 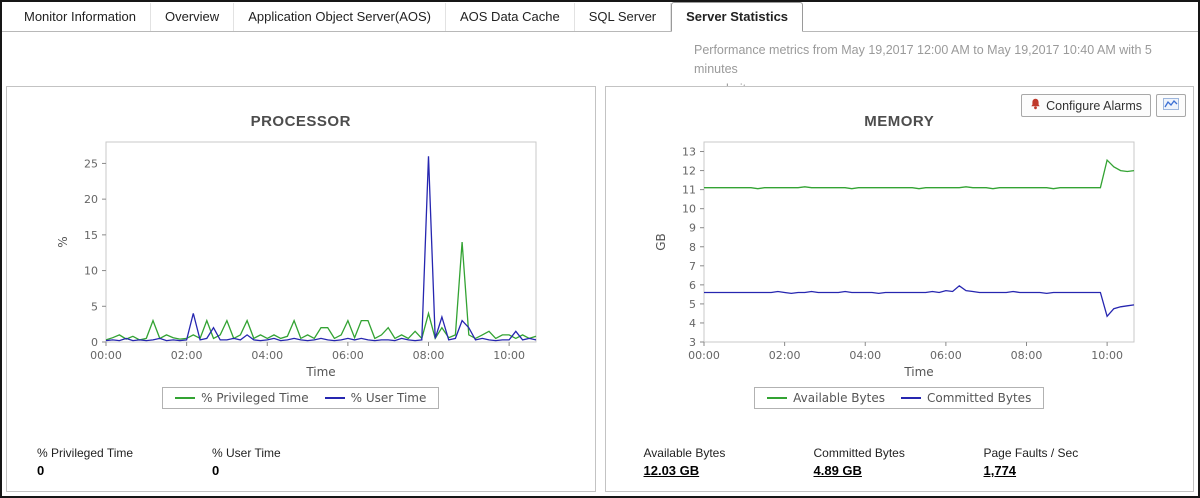 I want to click on stat-user-time: % User Time 0, so click(x=299, y=462).